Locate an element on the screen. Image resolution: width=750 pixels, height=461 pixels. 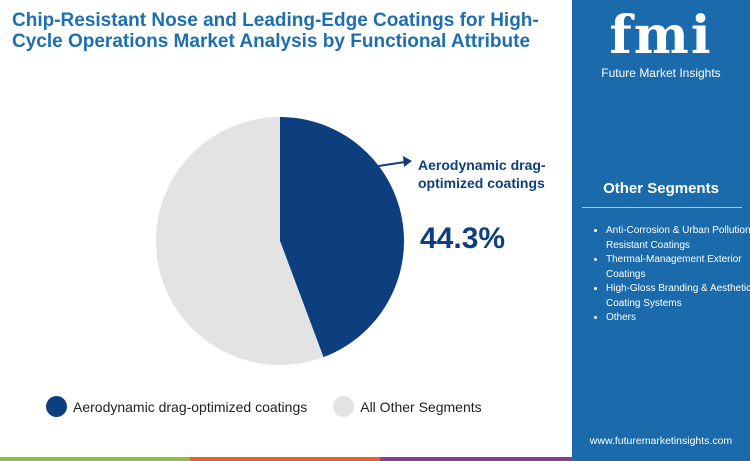
callout-arrow is located at coordinates (385, 165).